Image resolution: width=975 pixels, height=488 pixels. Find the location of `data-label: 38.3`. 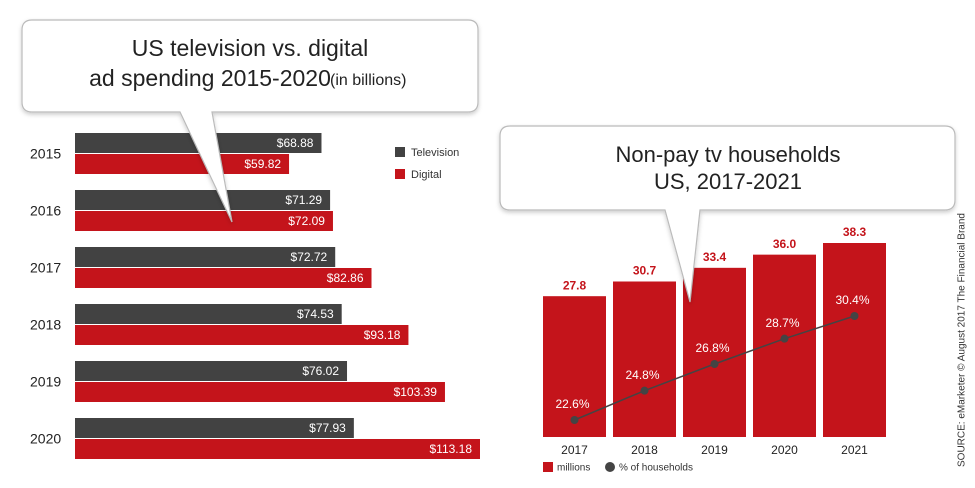

data-label: 38.3 is located at coordinates (855, 232).